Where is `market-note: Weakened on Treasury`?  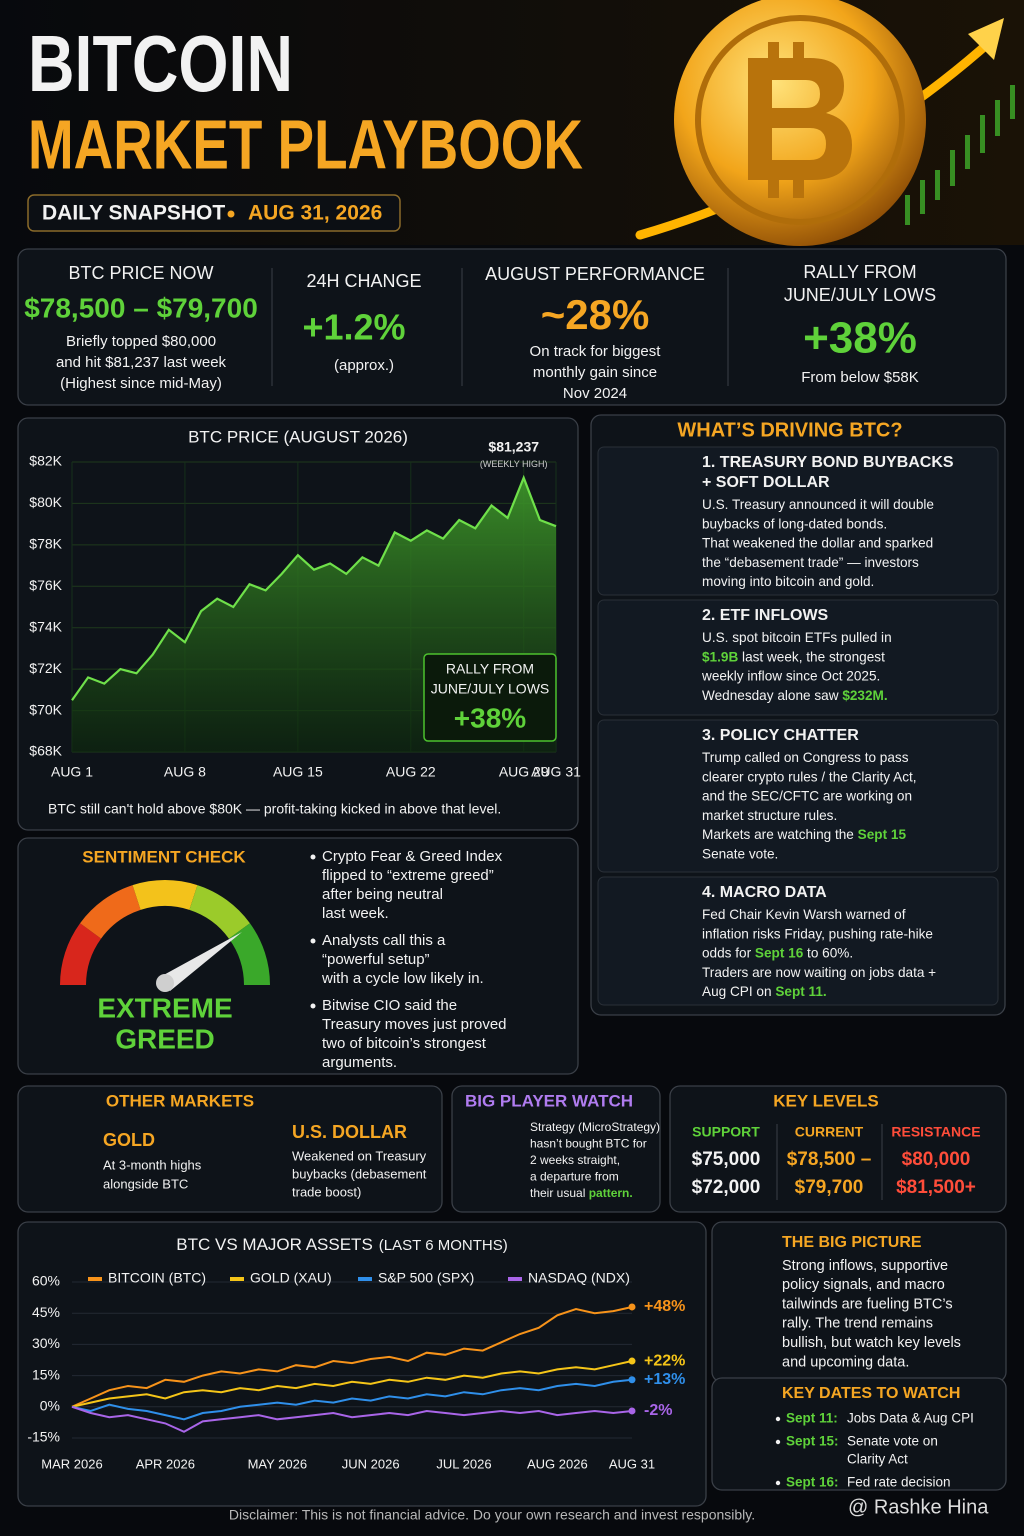 market-note: Weakened on Treasury is located at coordinates (359, 1155).